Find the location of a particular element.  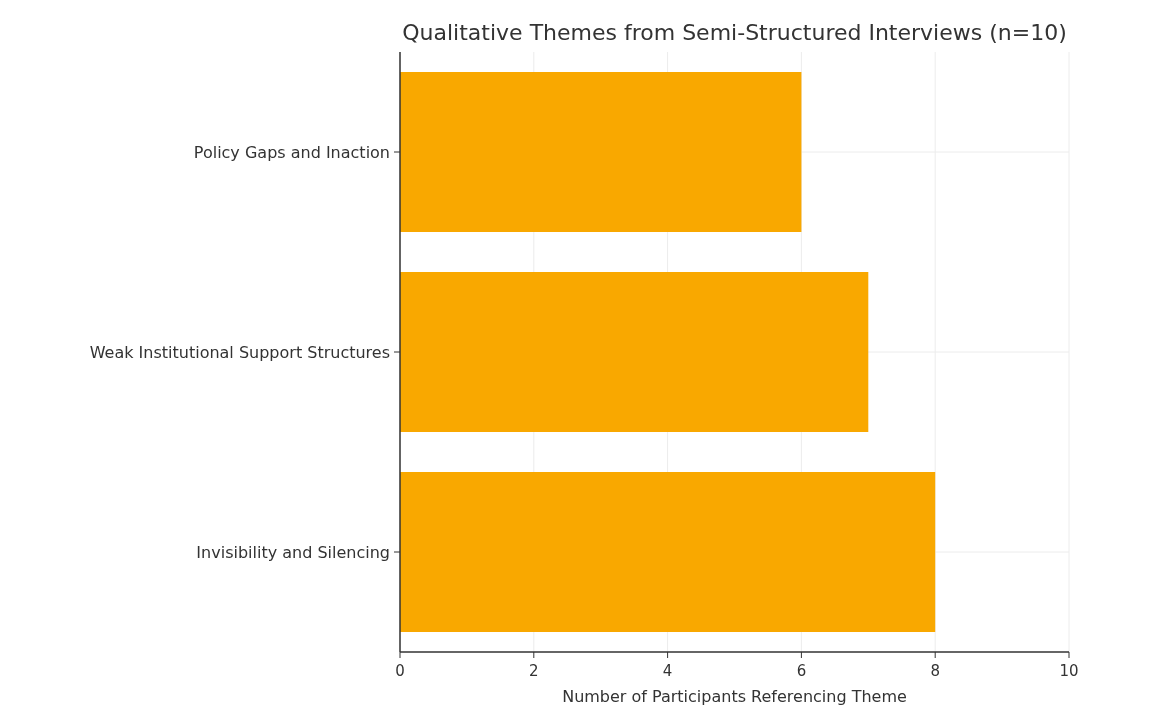

x-tick-label: 4 is located at coordinates (667, 671).